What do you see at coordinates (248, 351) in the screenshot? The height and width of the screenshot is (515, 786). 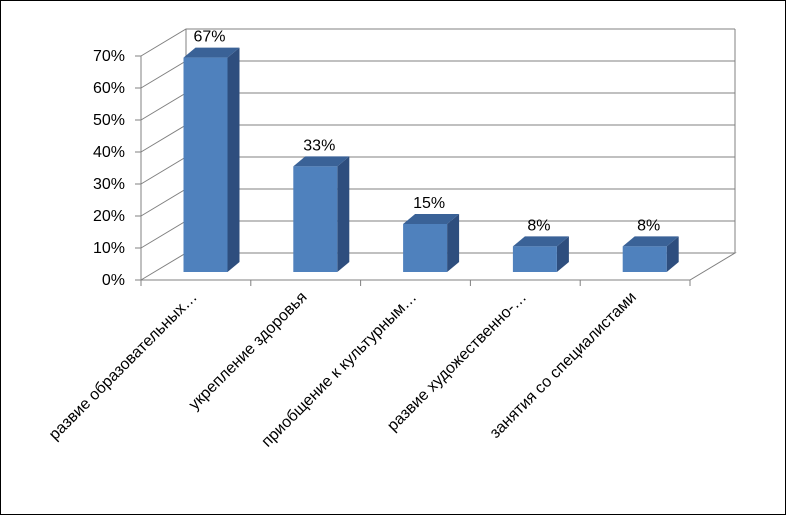 I see `x-category-label: укрепление здоровья` at bounding box center [248, 351].